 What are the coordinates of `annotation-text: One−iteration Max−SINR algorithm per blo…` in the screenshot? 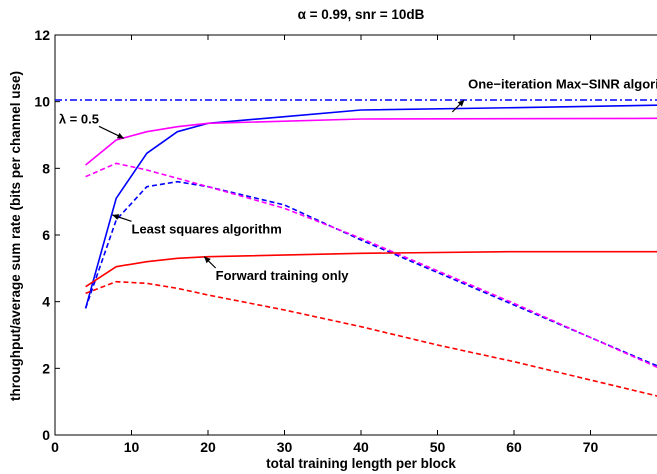 It's located at (562, 83).